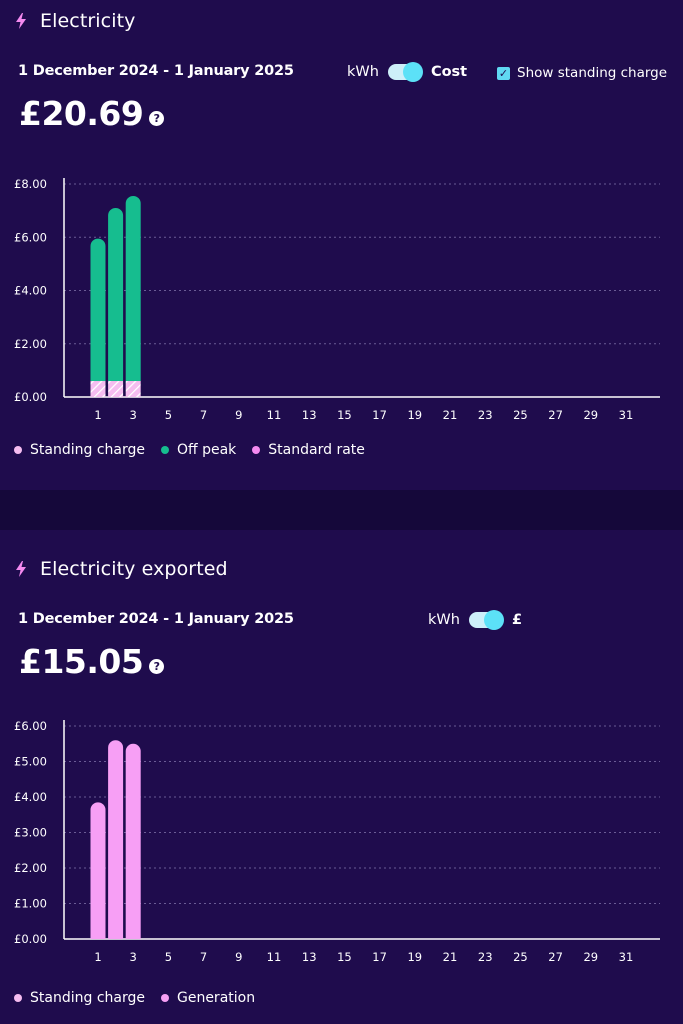 The height and width of the screenshot is (1024, 683). I want to click on legend-label: Standard rate, so click(316, 450).